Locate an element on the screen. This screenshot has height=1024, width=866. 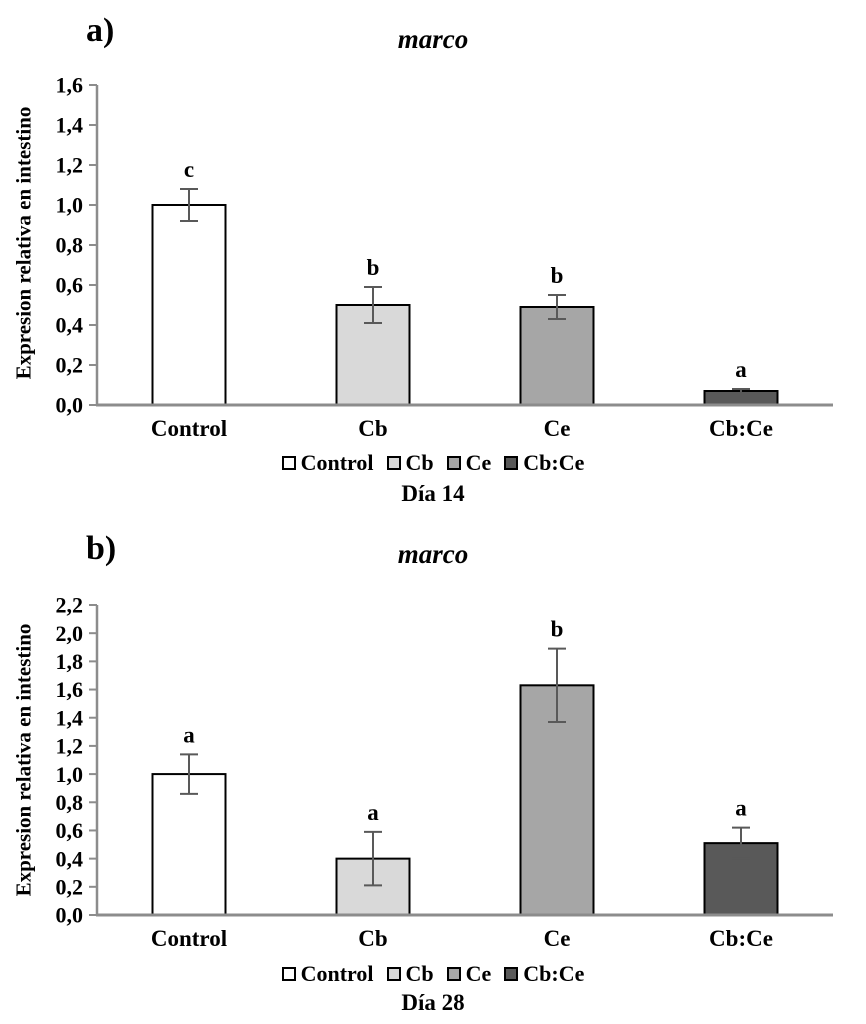
panel-a-x-axis-title: Día 14 is located at coordinates (433, 493).